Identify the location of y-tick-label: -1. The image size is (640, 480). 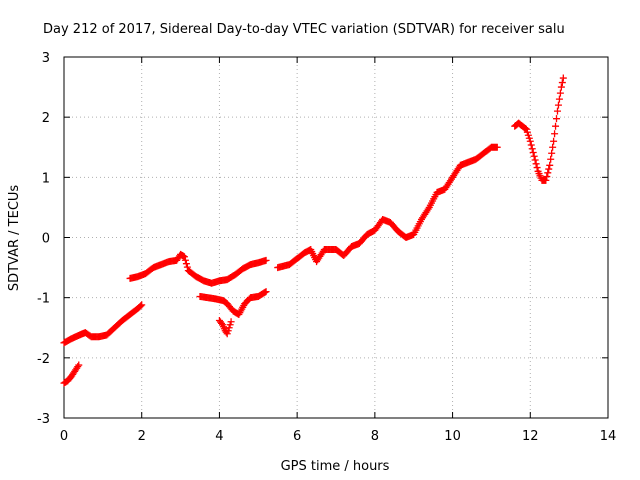
(43, 299).